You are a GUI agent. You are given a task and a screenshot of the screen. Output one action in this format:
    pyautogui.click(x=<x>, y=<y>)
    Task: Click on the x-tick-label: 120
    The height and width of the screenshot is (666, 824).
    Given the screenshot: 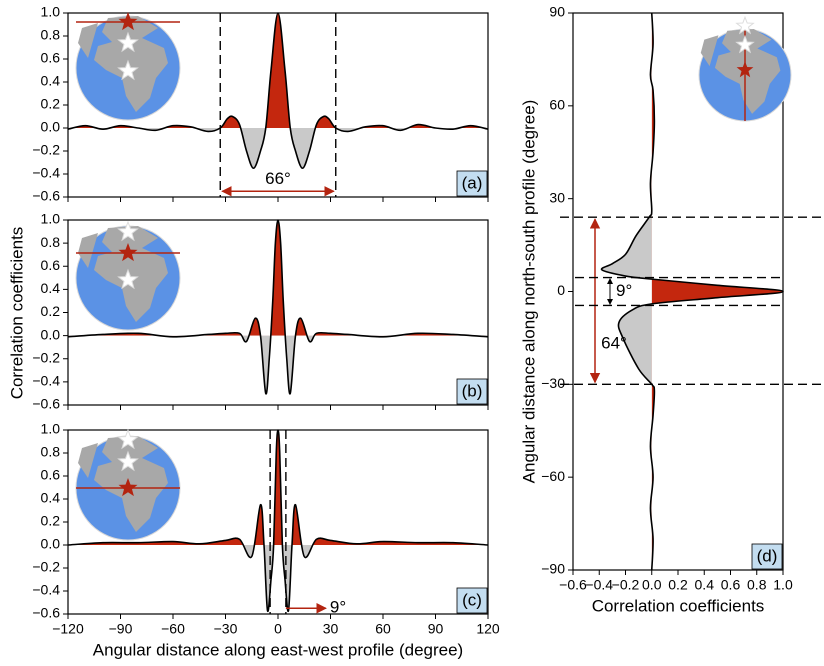 What is the action you would take?
    pyautogui.click(x=488, y=629)
    